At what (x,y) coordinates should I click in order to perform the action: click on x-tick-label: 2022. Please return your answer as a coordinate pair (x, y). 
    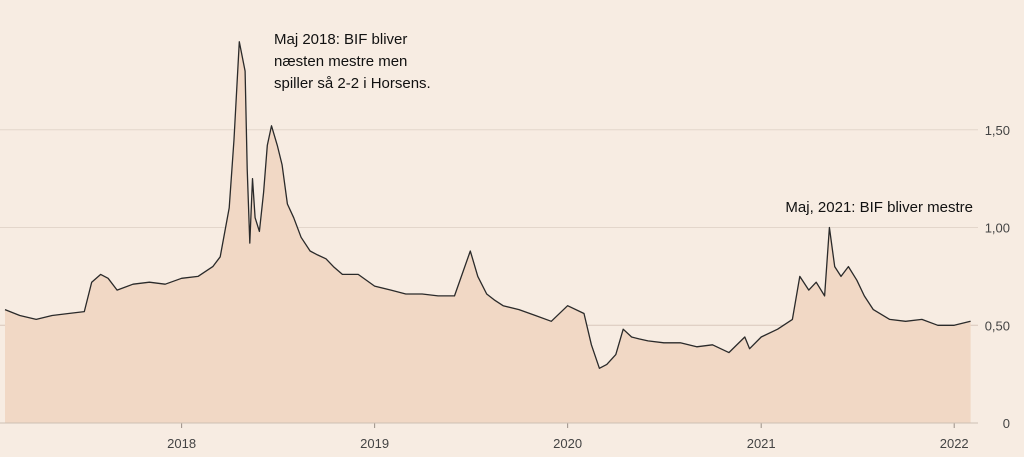
    Looking at the image, I should click on (954, 443).